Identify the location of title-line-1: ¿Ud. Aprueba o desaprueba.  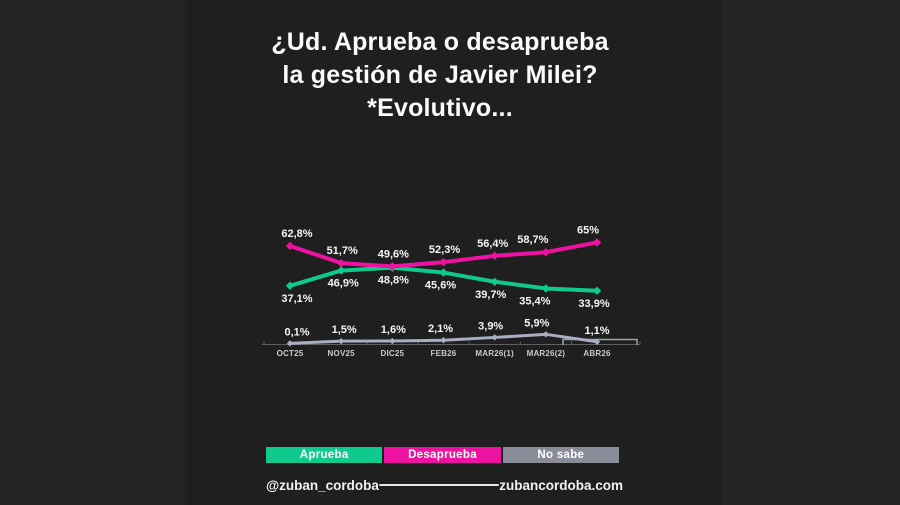
(440, 42).